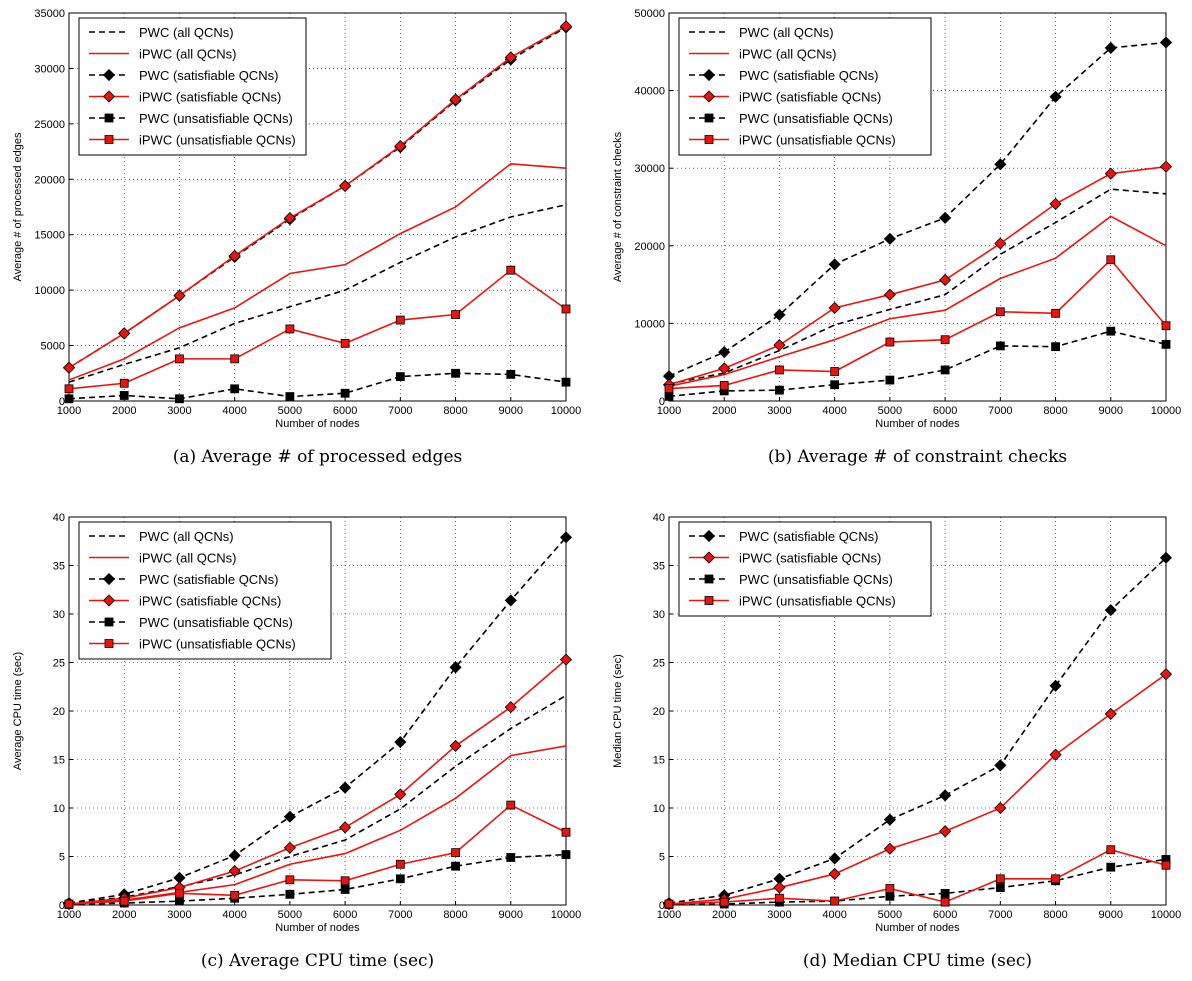  Describe the element at coordinates (455, 915) in the screenshot. I see `x-tick-label: 8000` at that location.